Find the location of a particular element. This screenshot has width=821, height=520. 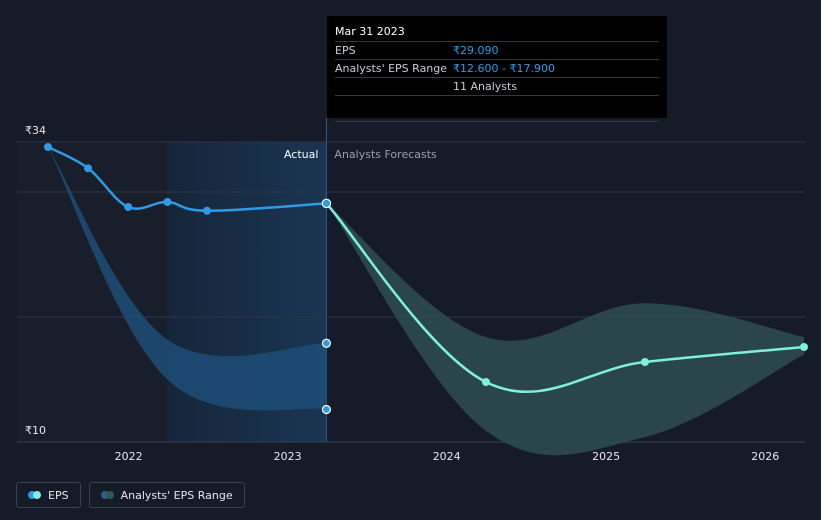

tooltip-eps-value: ₹29.090 is located at coordinates (476, 50).